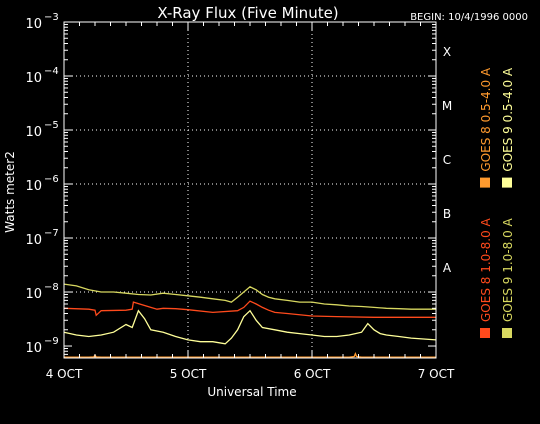 This screenshot has height=424, width=540. I want to click on flare-class-label: C, so click(447, 160).